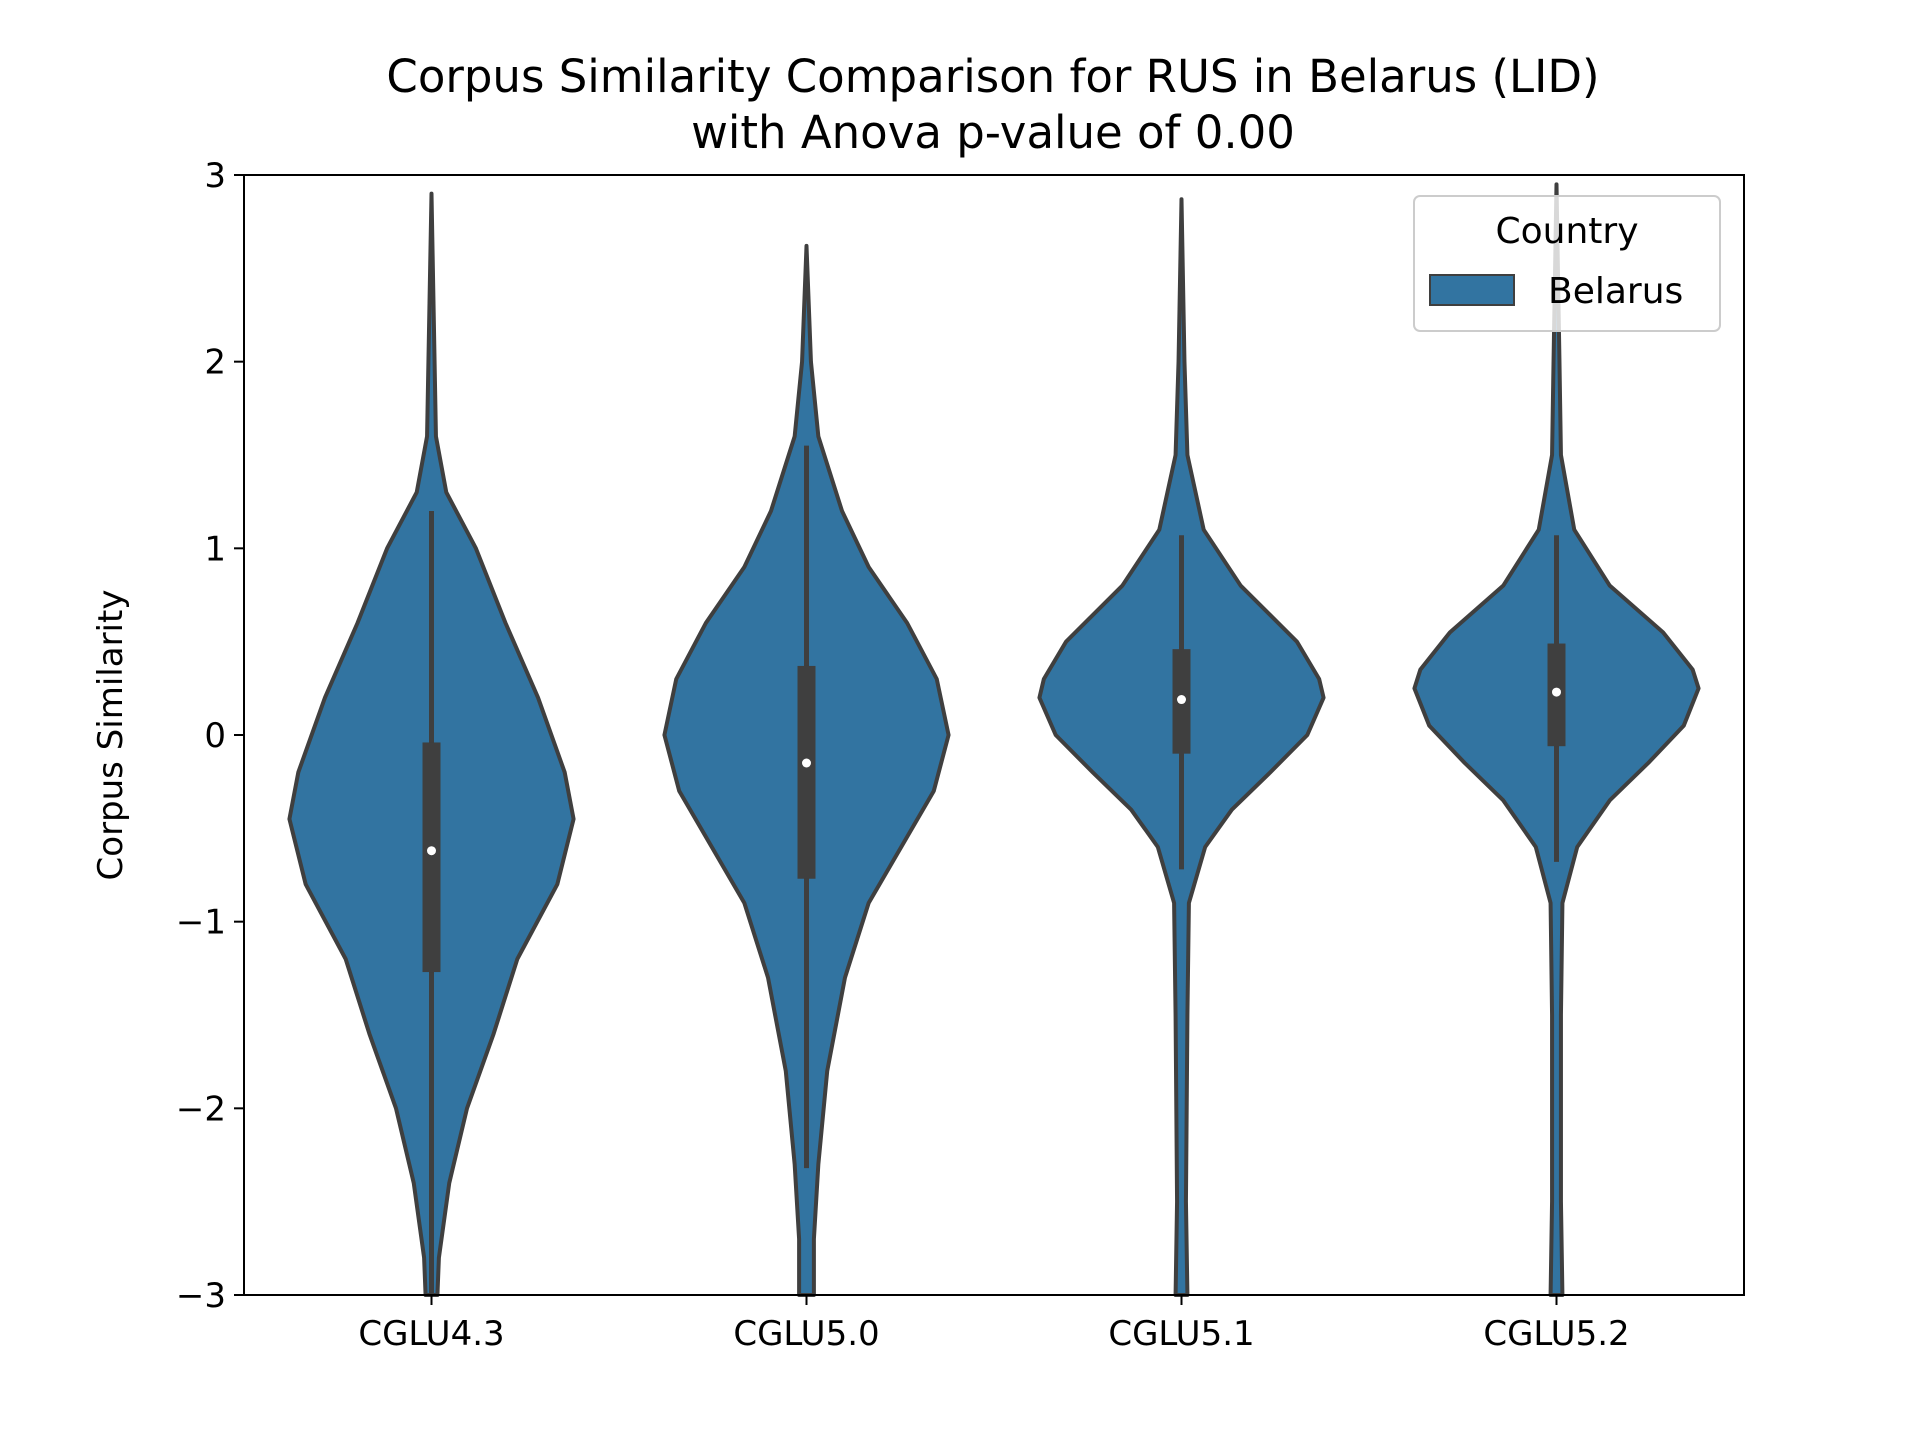  I want to click on x-tick-label: CGLU5.2, so click(1556, 1334).